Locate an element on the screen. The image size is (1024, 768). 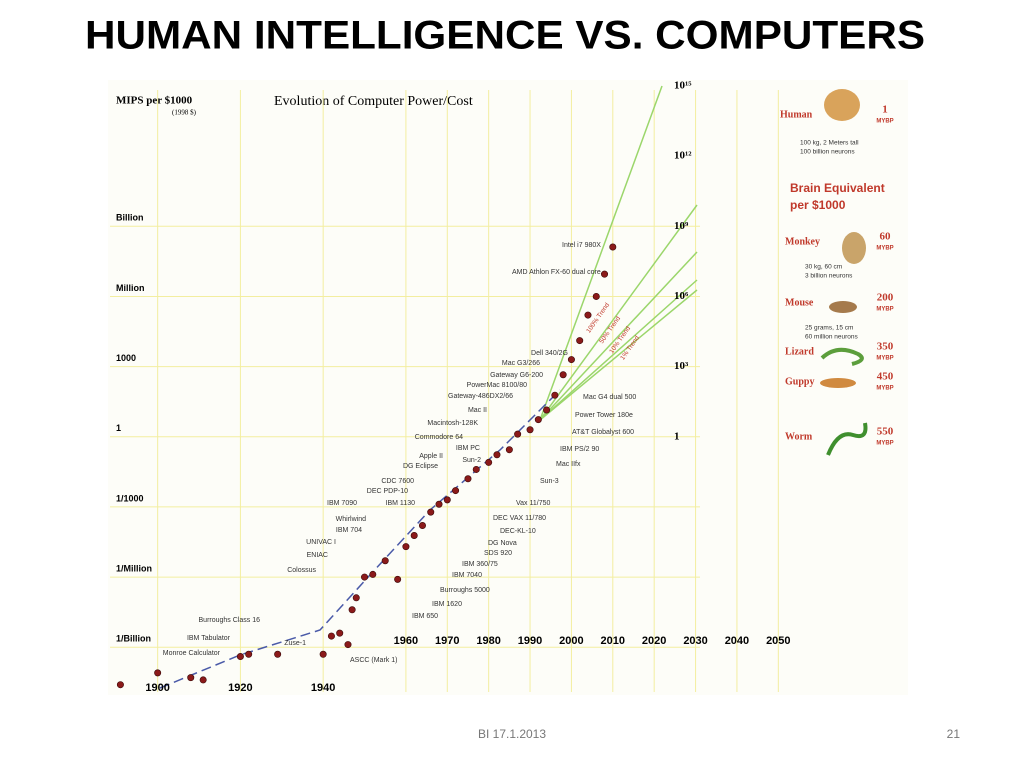
x-tick-label: 1970 is located at coordinates (447, 641).